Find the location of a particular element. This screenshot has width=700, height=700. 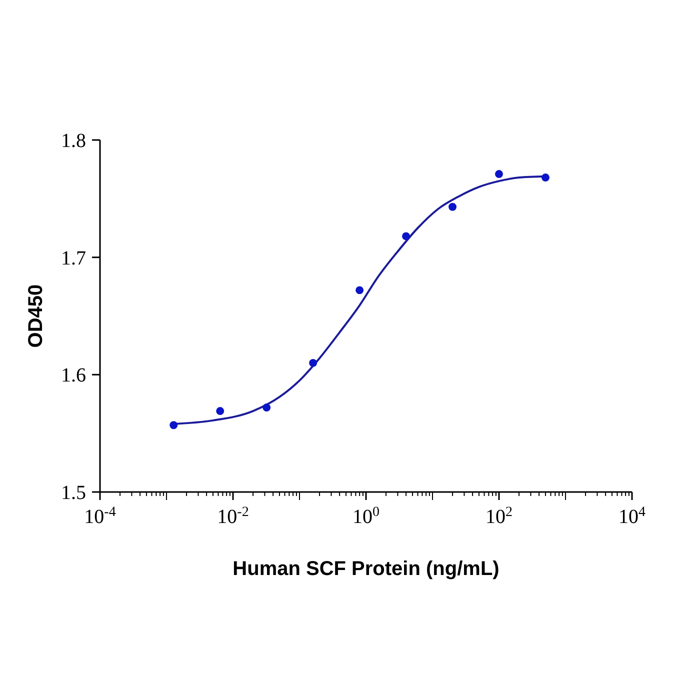

y-axis-title: OD450 is located at coordinates (36, 316).